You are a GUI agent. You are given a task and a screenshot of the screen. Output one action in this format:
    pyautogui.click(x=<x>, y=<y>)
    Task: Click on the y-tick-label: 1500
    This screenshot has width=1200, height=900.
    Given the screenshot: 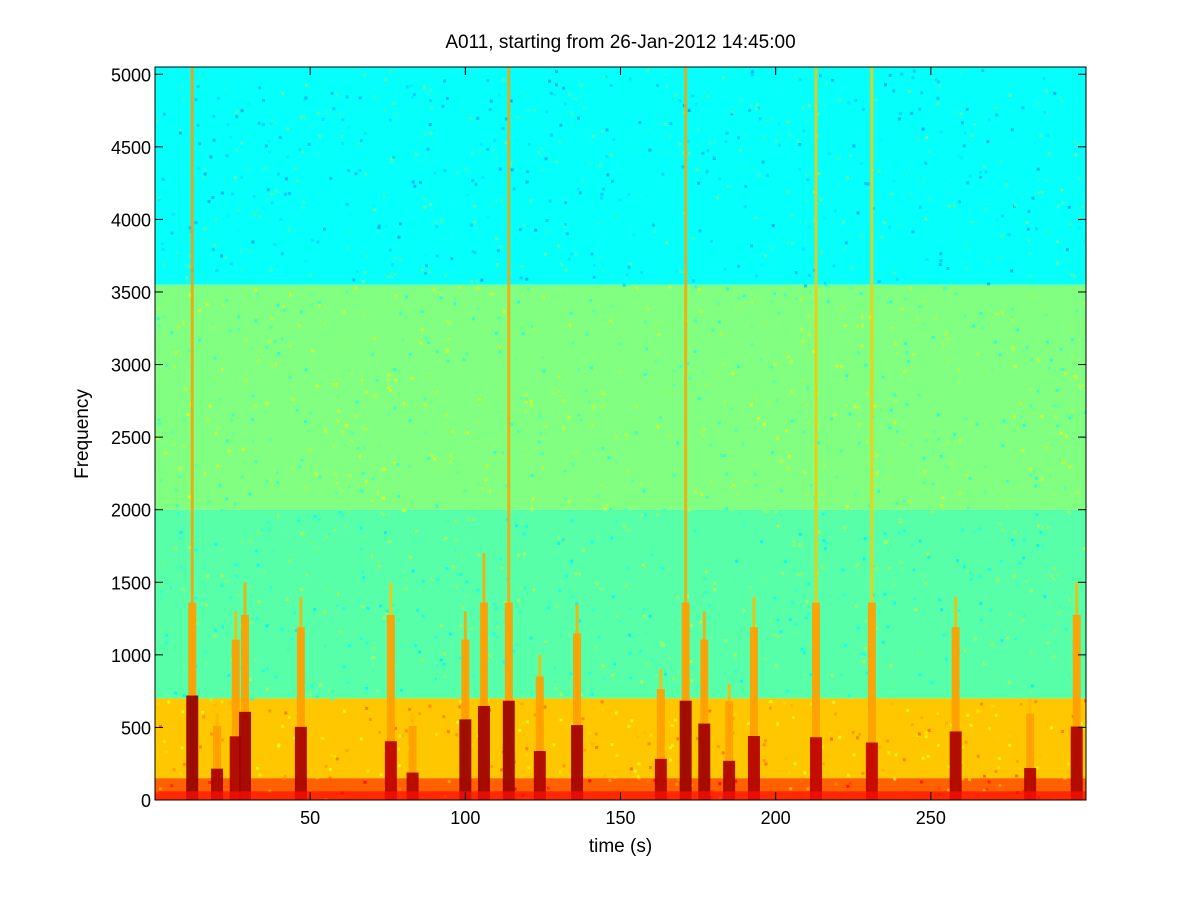 What is the action you would take?
    pyautogui.click(x=131, y=583)
    